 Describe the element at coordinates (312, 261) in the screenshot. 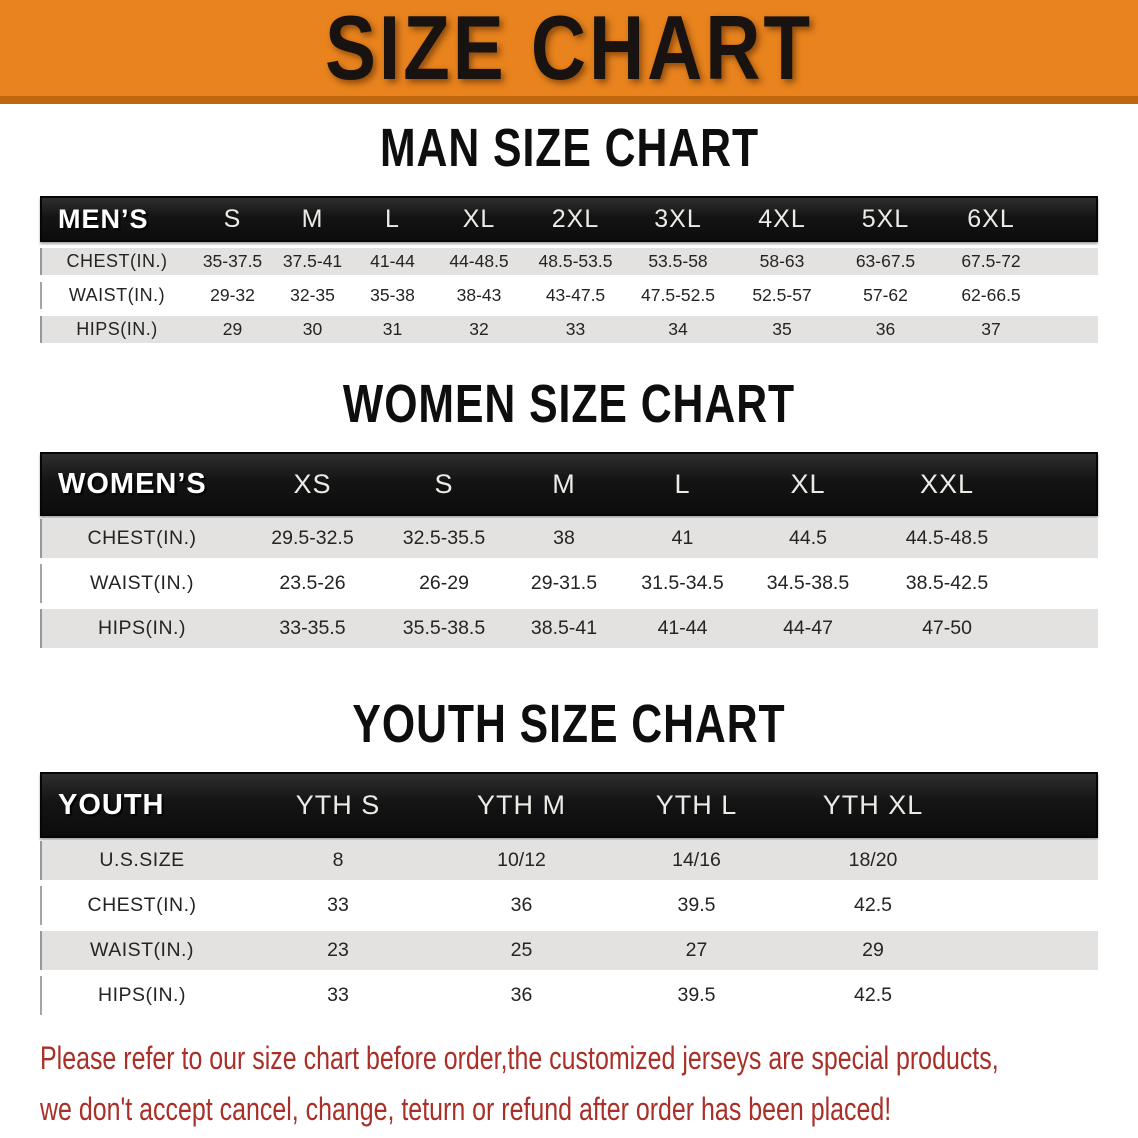

I see `value-cell: 37.5-41` at that location.